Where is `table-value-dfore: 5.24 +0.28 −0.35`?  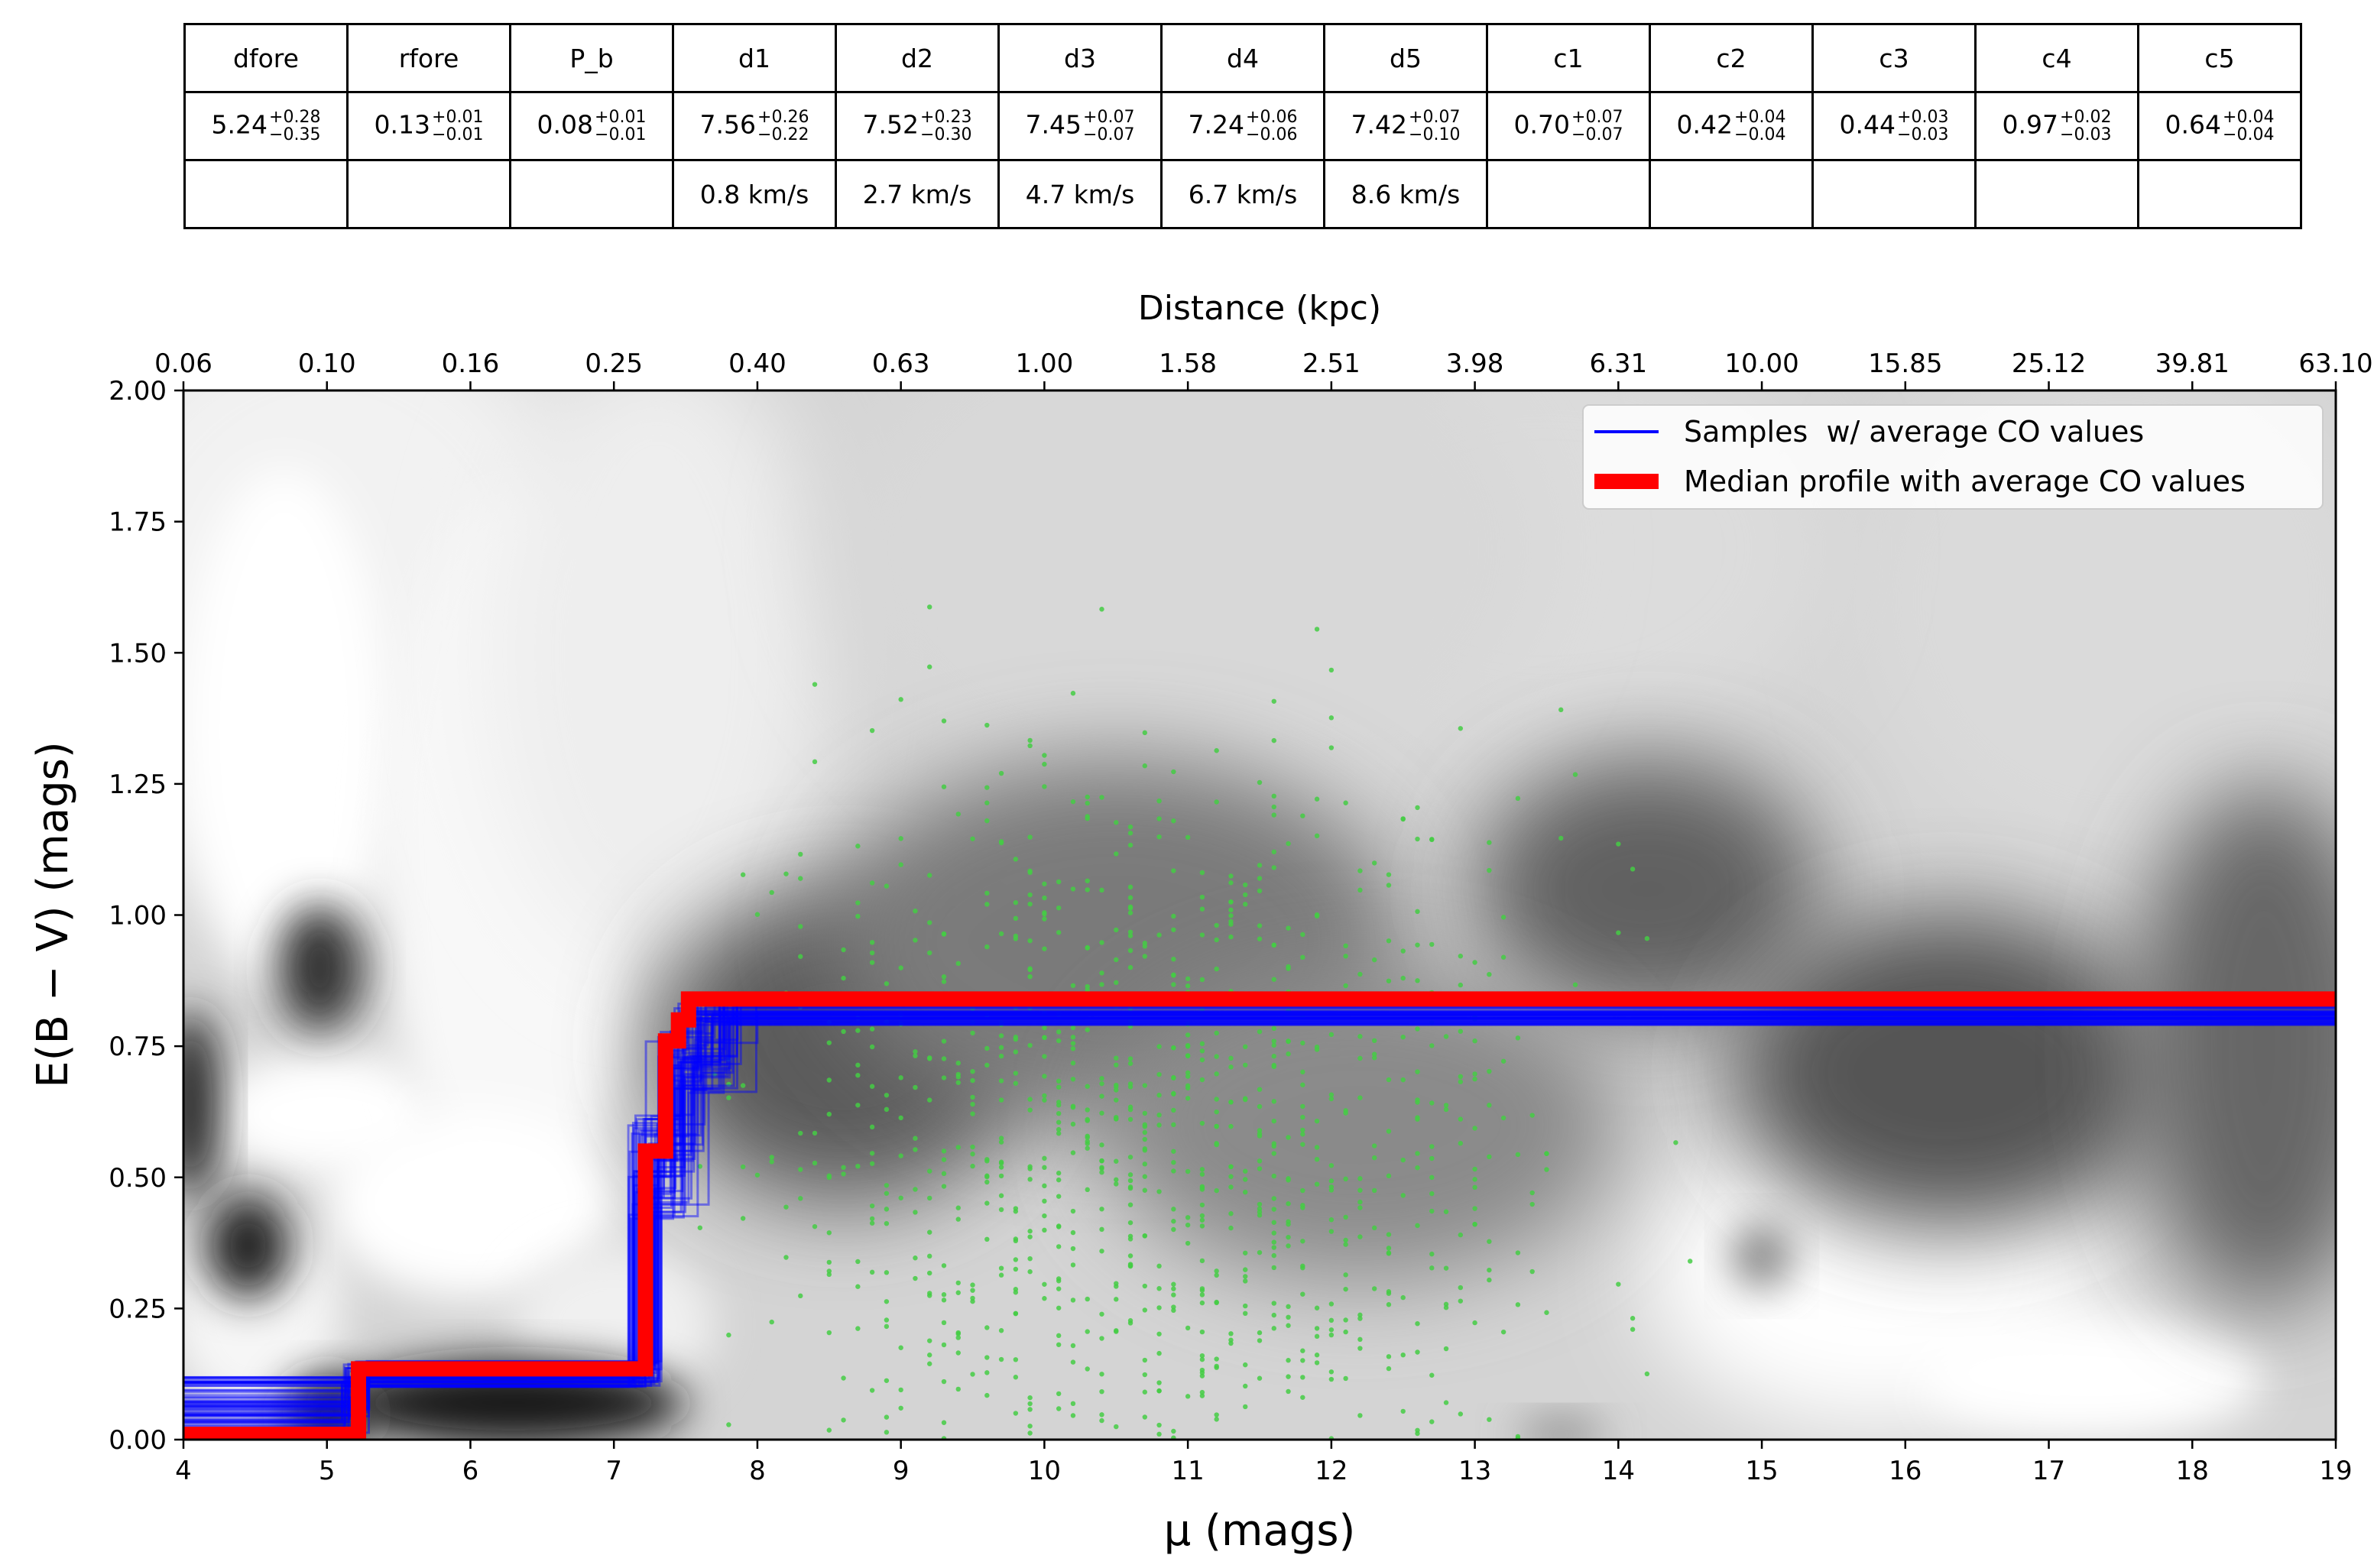
table-value-dfore: 5.24 +0.28 −0.35 is located at coordinates (266, 126).